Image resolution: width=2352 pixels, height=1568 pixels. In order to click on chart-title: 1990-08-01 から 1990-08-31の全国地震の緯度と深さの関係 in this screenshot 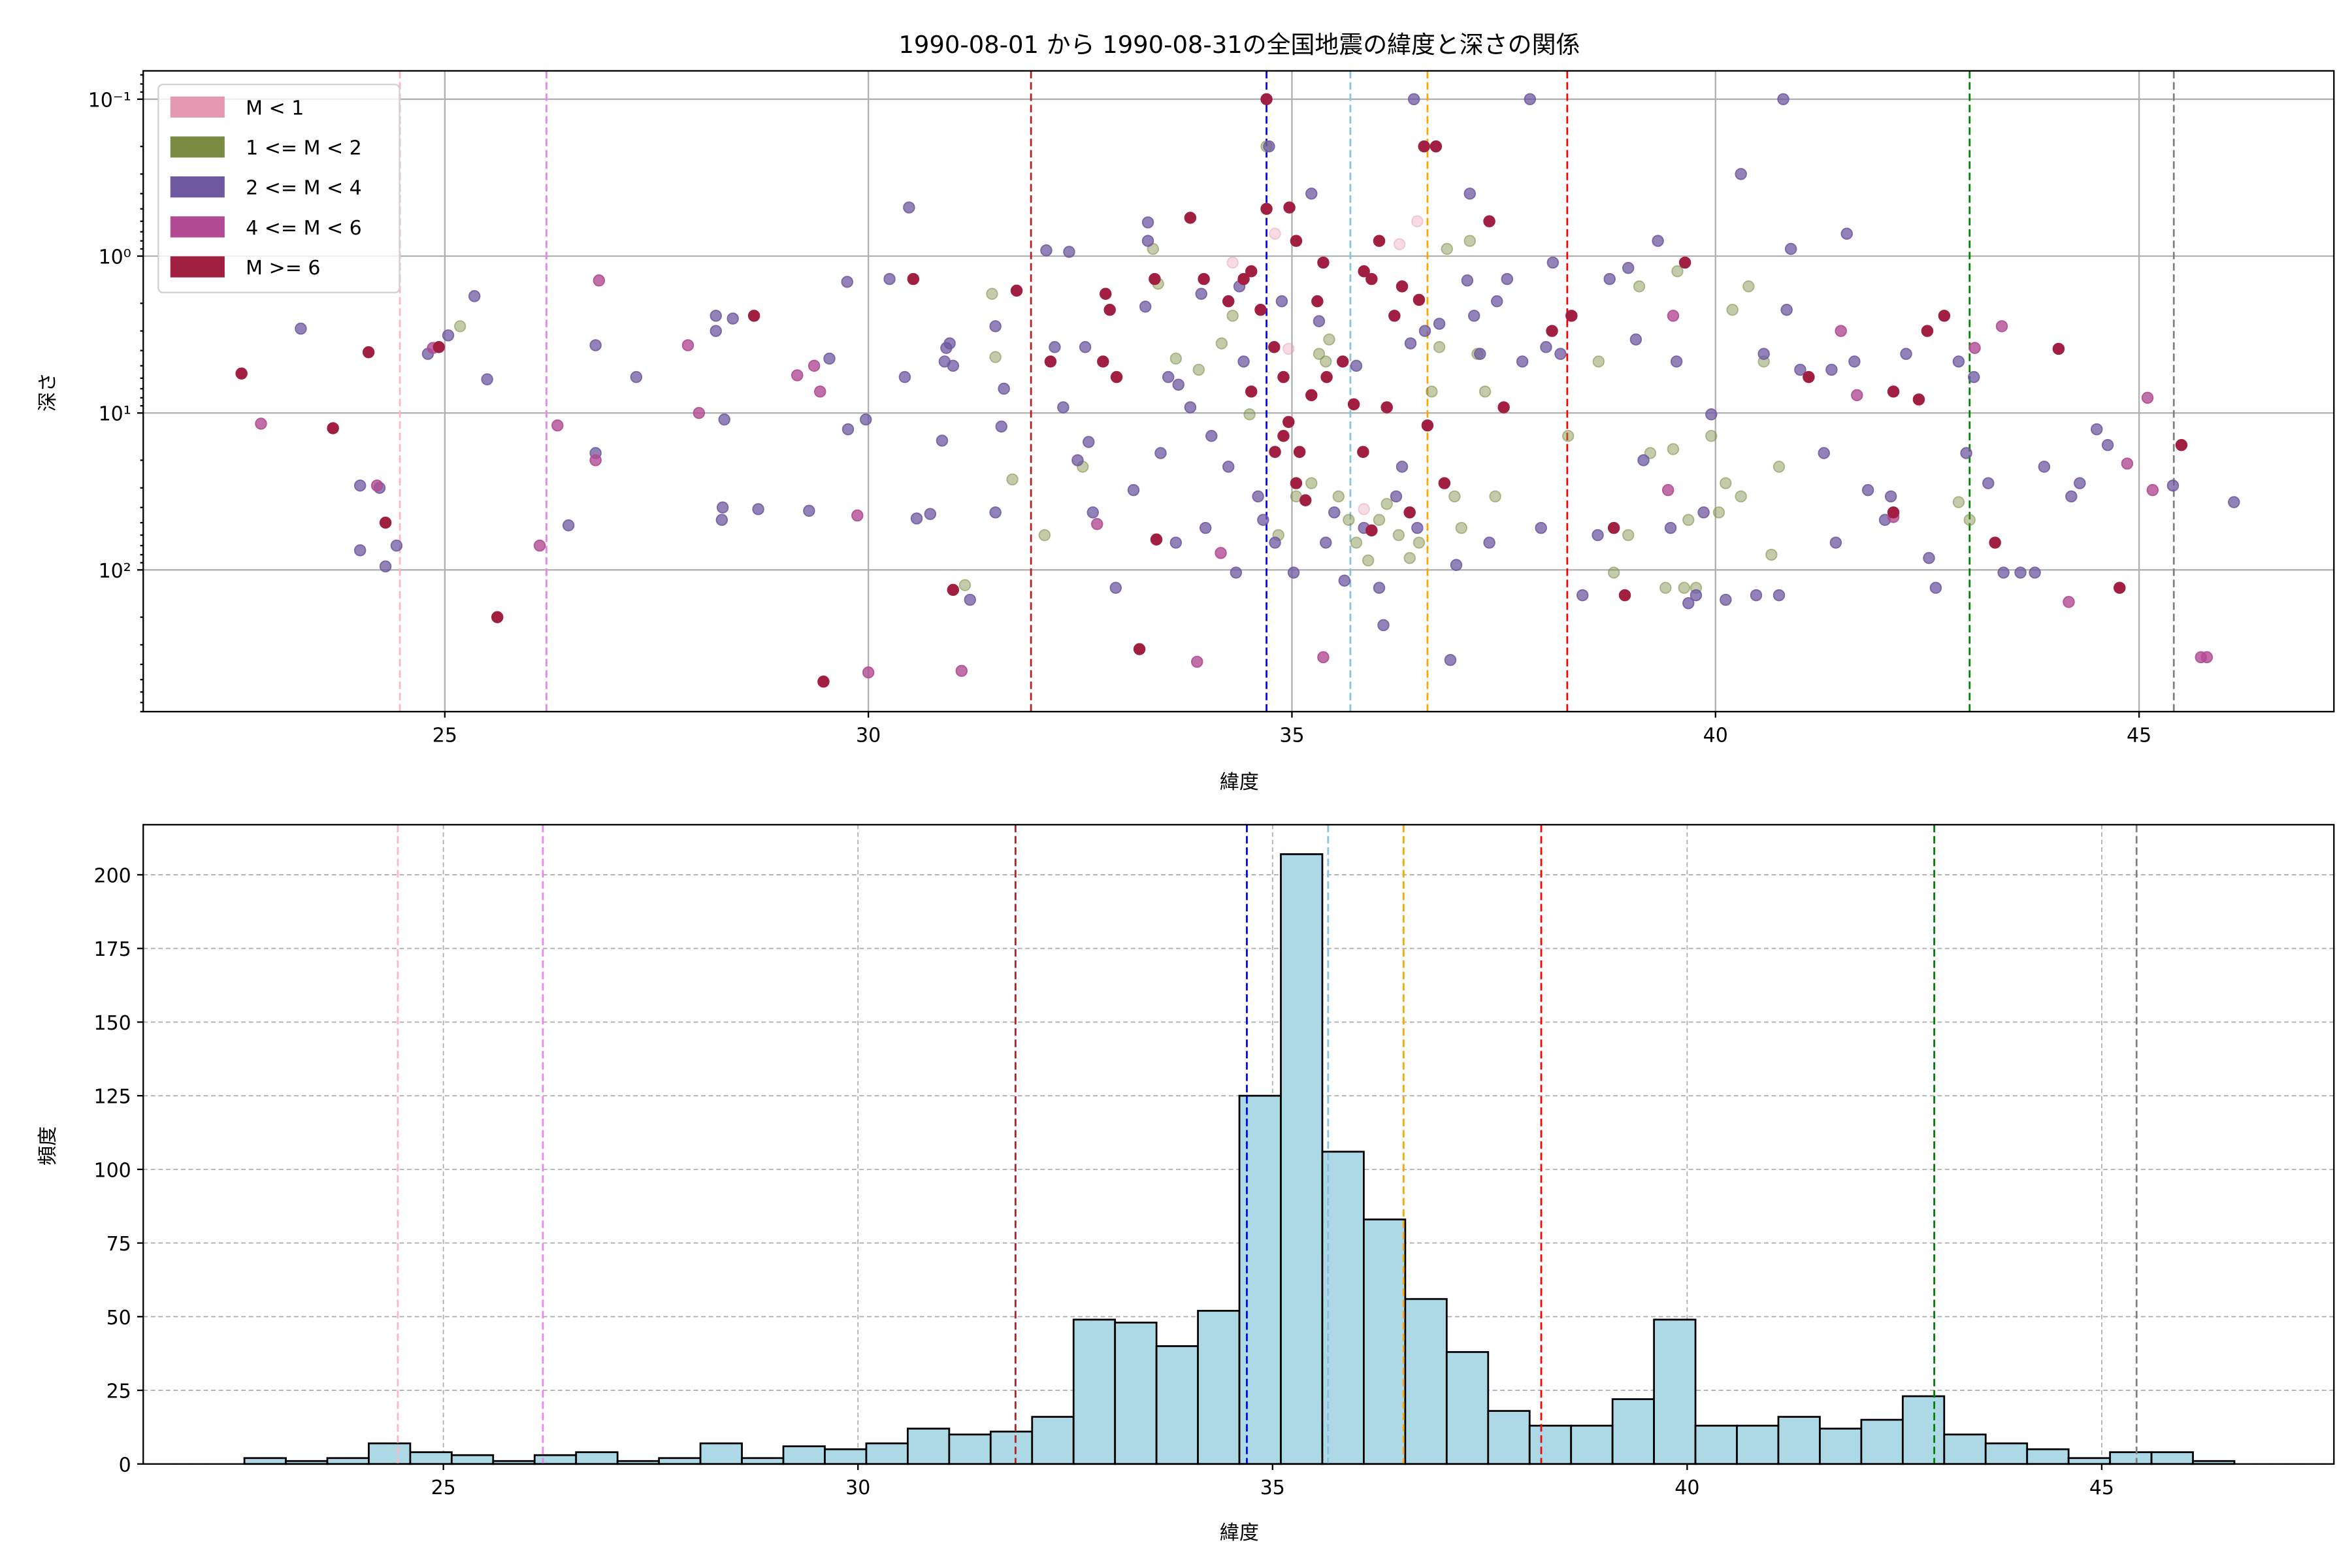, I will do `click(1239, 45)`.